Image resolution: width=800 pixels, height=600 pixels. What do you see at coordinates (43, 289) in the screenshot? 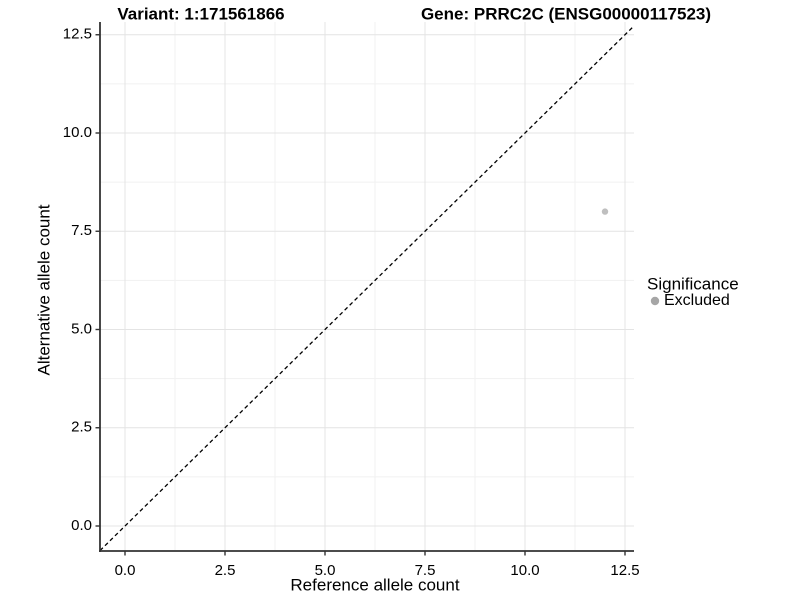
I see `y-axis-title: Alternative allele count` at bounding box center [43, 289].